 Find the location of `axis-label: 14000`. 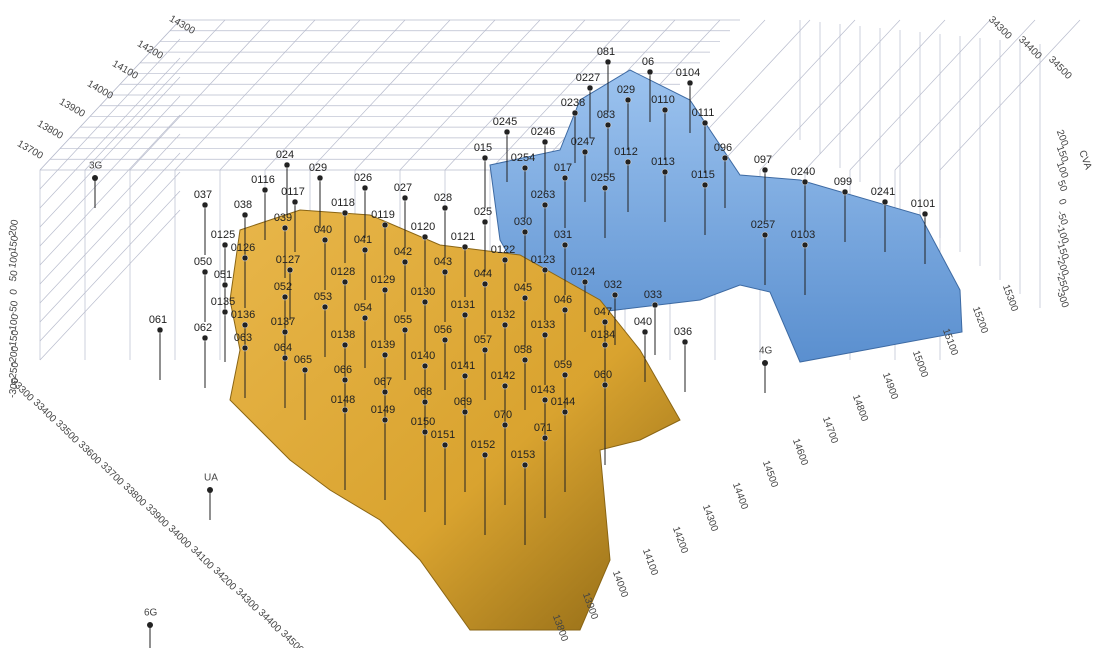

axis-label: 14000 is located at coordinates (620, 584).